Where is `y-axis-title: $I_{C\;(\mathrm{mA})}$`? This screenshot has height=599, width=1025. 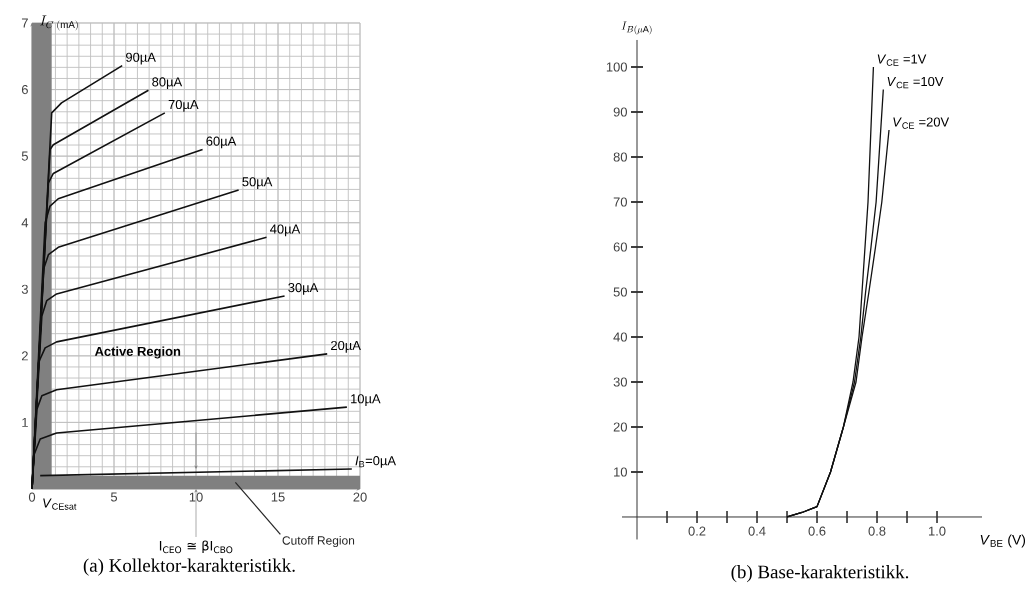
y-axis-title: $I_{C\;(\mathrm{mA})}$ is located at coordinates (59, 23).